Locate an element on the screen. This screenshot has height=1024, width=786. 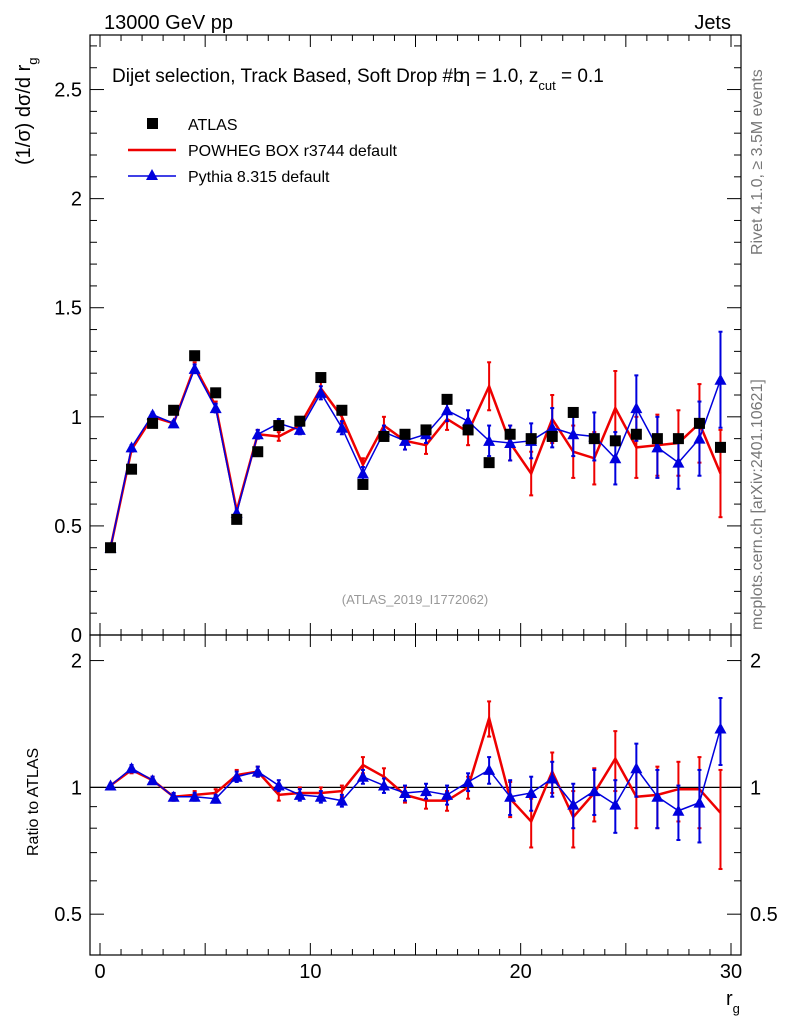
legend-label-pythia: Pythia 8.315 default is located at coordinates (259, 177).